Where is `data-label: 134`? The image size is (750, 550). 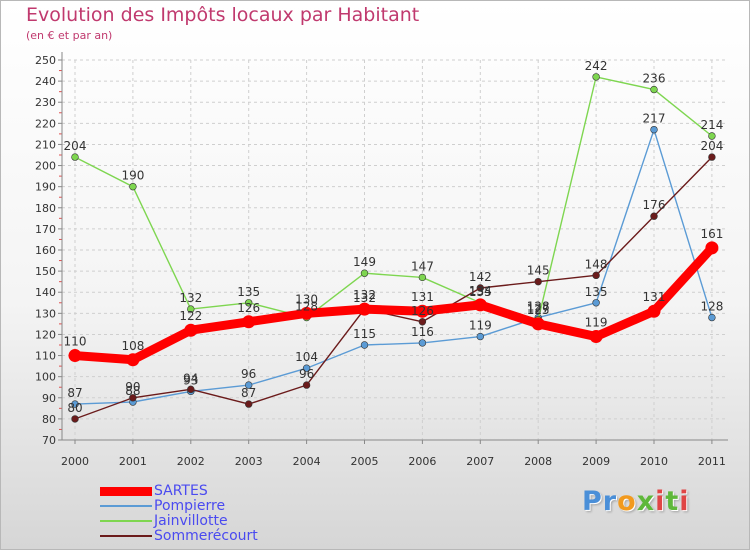
data-label: 134 is located at coordinates (480, 291).